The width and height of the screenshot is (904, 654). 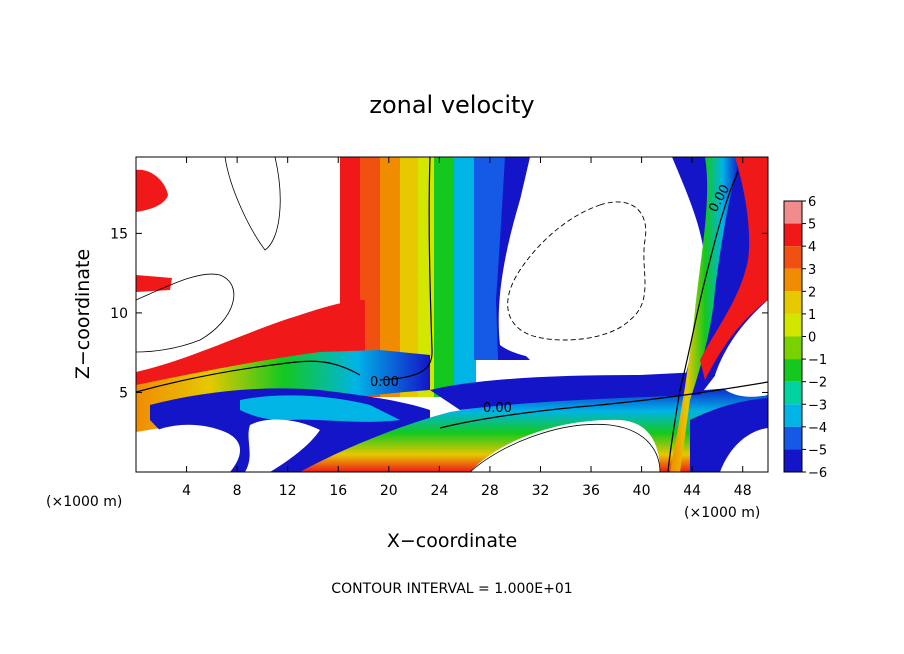 What do you see at coordinates (119, 314) in the screenshot?
I see `y-tick-label: 10` at bounding box center [119, 314].